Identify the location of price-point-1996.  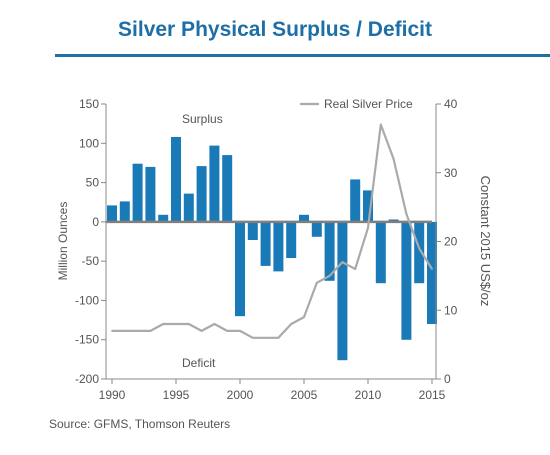
(188, 324).